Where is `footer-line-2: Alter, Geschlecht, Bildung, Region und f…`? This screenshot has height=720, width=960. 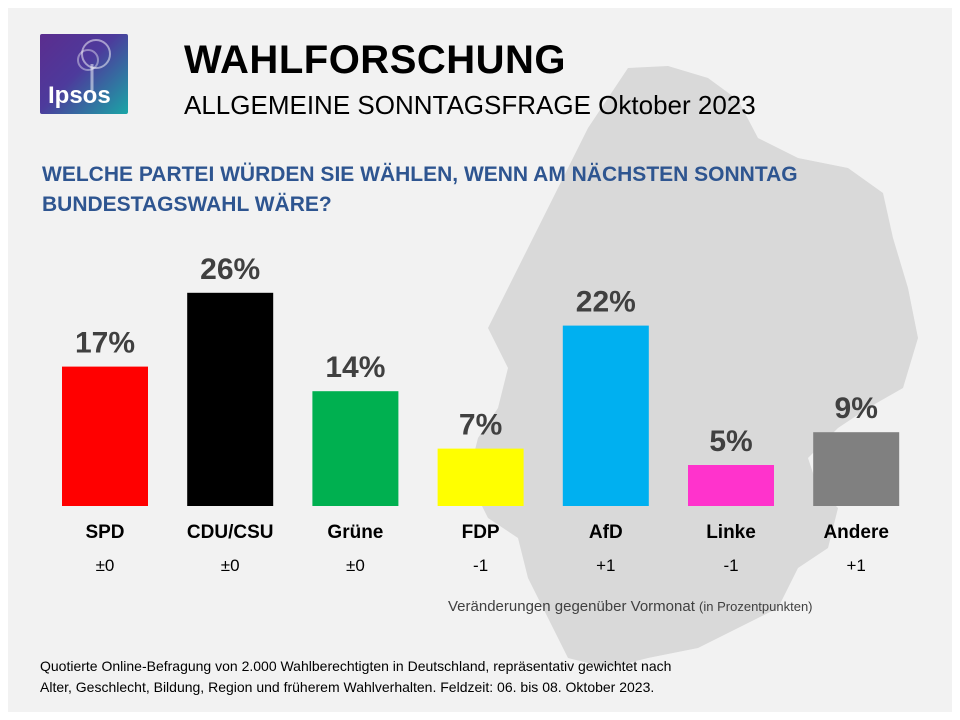 footer-line-2: Alter, Geschlecht, Bildung, Region und f… is located at coordinates (347, 687).